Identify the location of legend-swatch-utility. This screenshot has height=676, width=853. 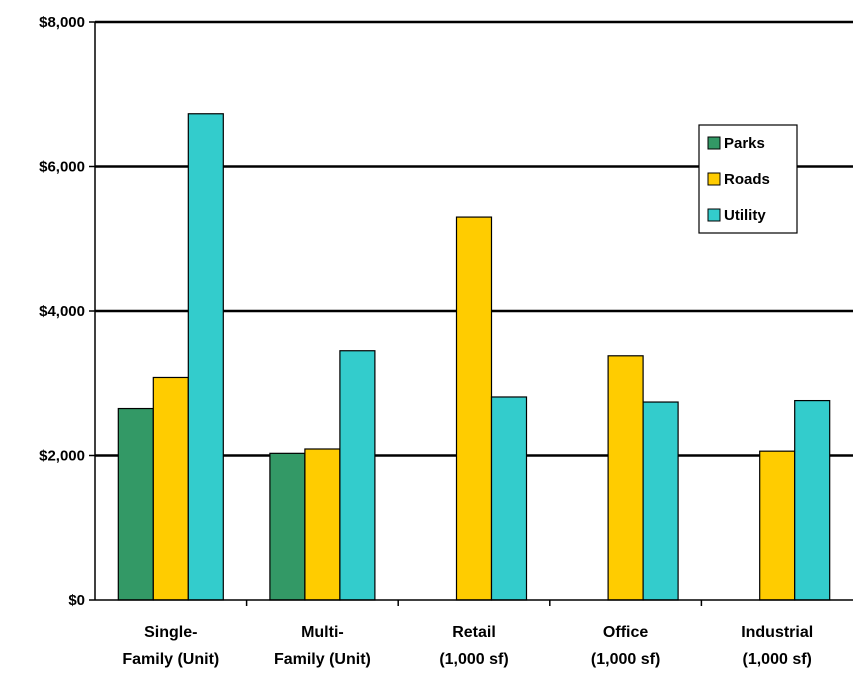
(714, 215).